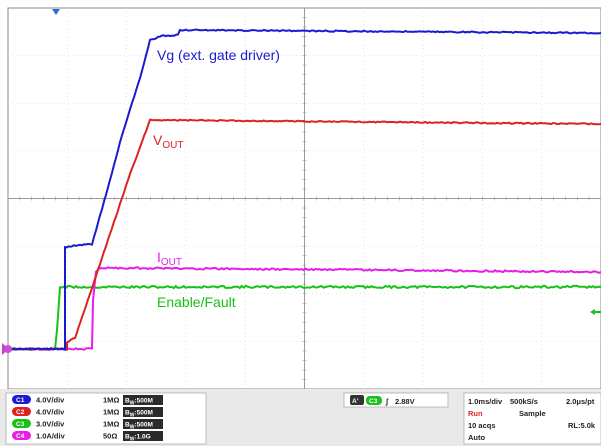 The image size is (601, 446). I want to click on channel-panel-bg, so click(106, 418).